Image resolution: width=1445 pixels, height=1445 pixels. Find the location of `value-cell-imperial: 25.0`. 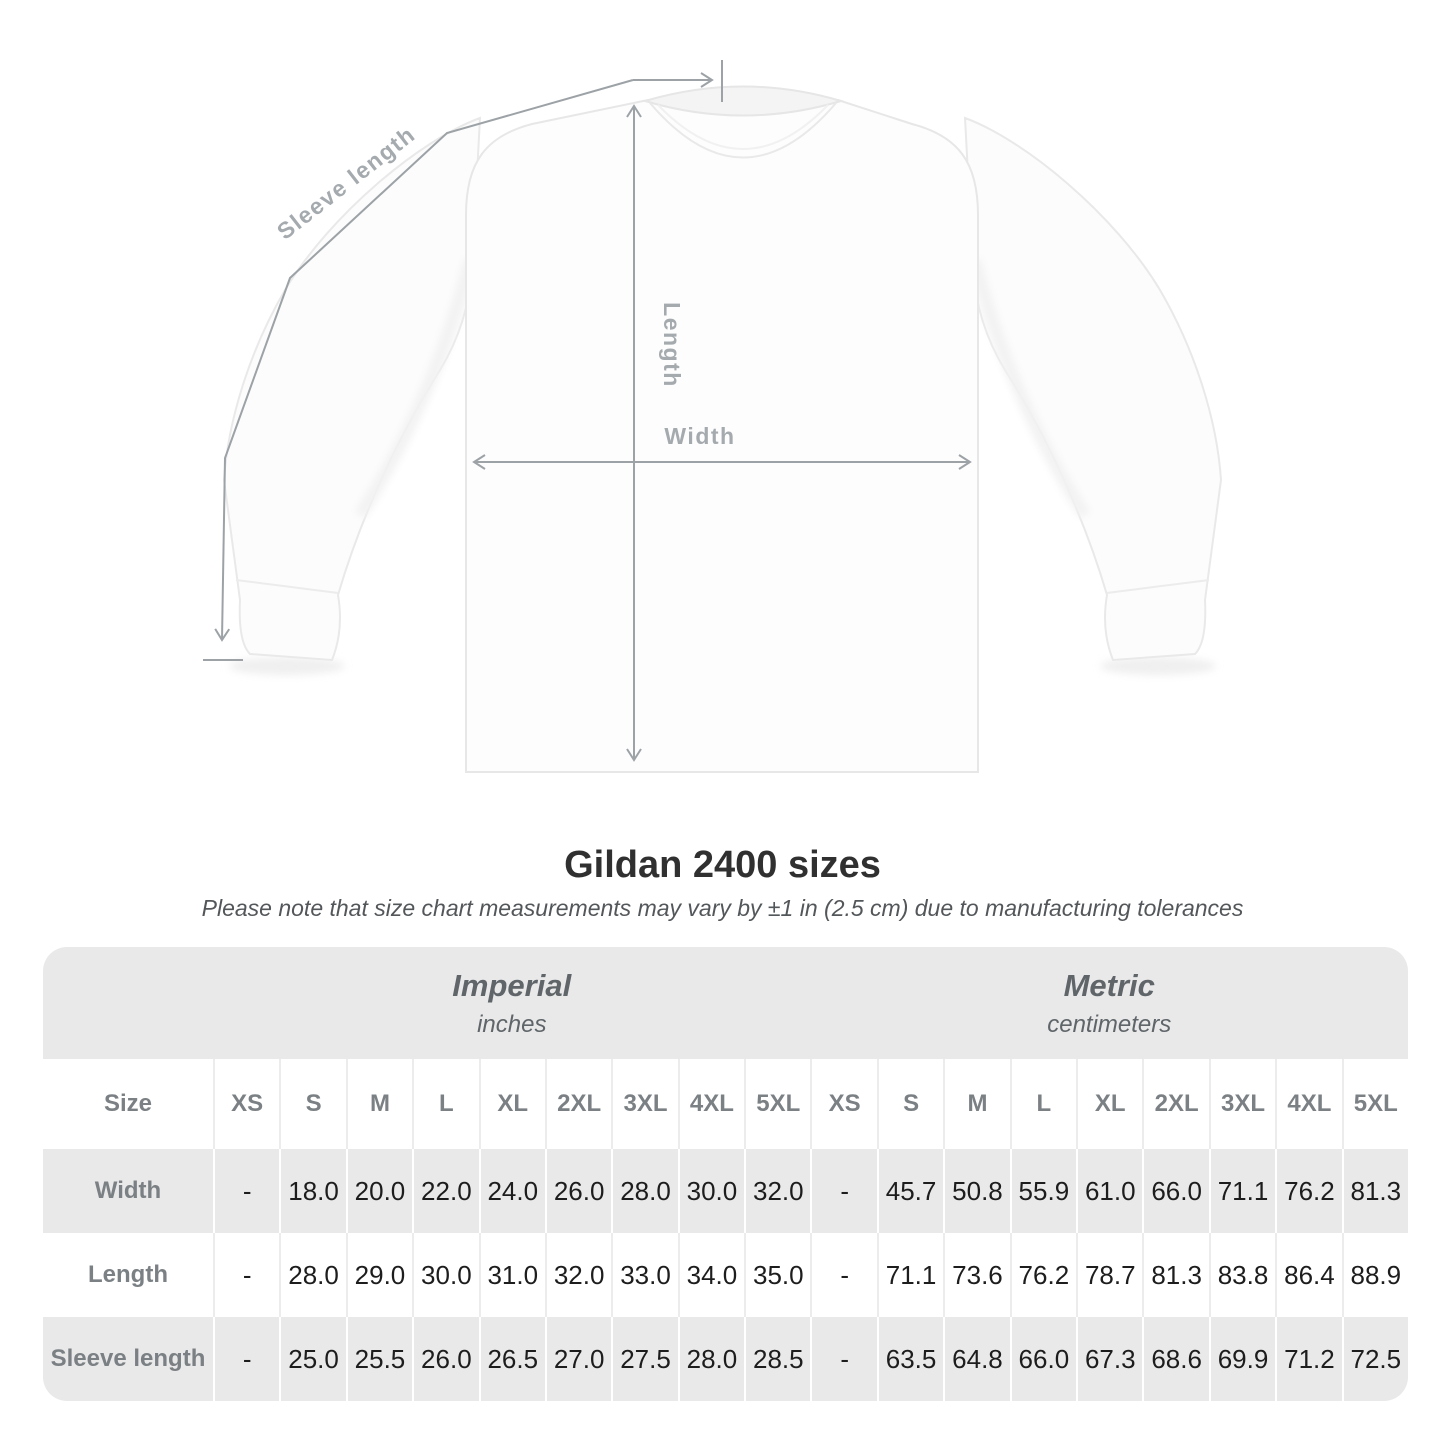

value-cell-imperial: 25.0 is located at coordinates (312, 1359).